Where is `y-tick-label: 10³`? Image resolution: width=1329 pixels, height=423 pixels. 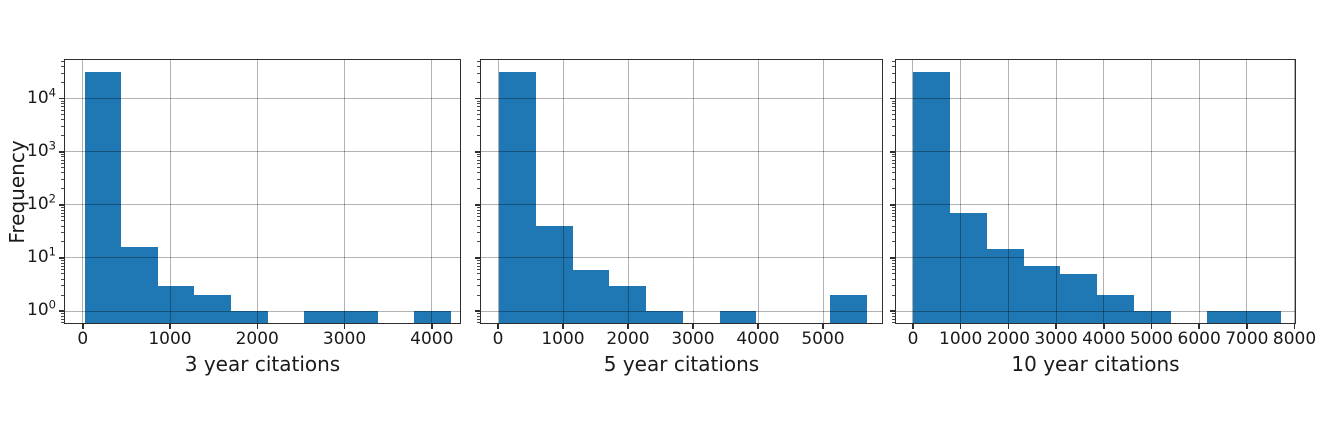
y-tick-label: 10³ is located at coordinates (41, 149).